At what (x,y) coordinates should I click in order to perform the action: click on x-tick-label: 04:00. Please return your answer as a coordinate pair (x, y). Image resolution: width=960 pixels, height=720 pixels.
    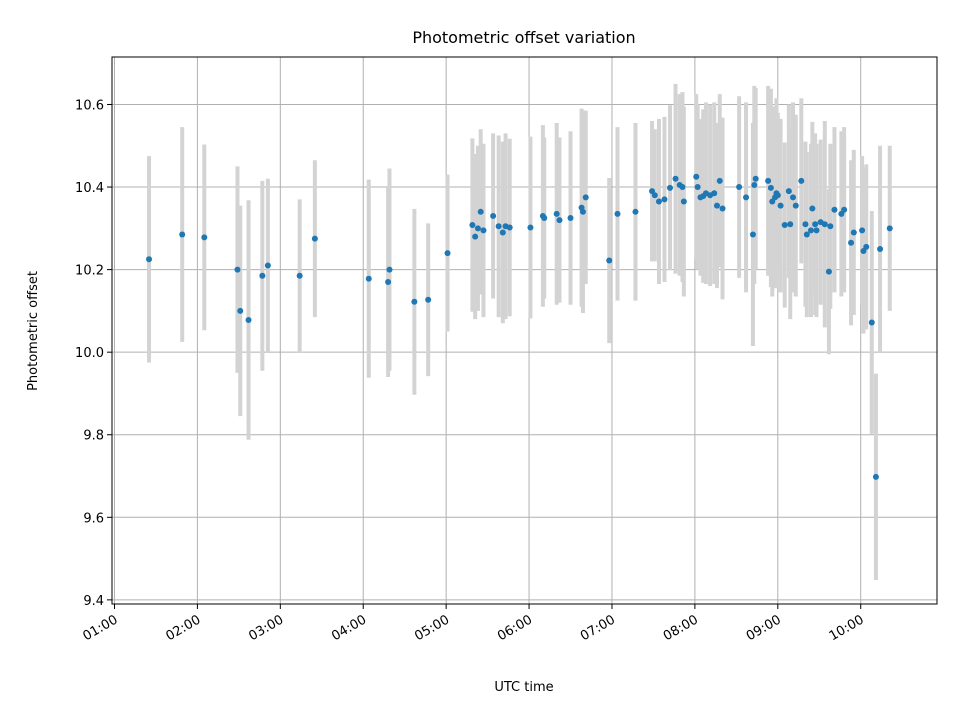
    Looking at the image, I should click on (349, 628).